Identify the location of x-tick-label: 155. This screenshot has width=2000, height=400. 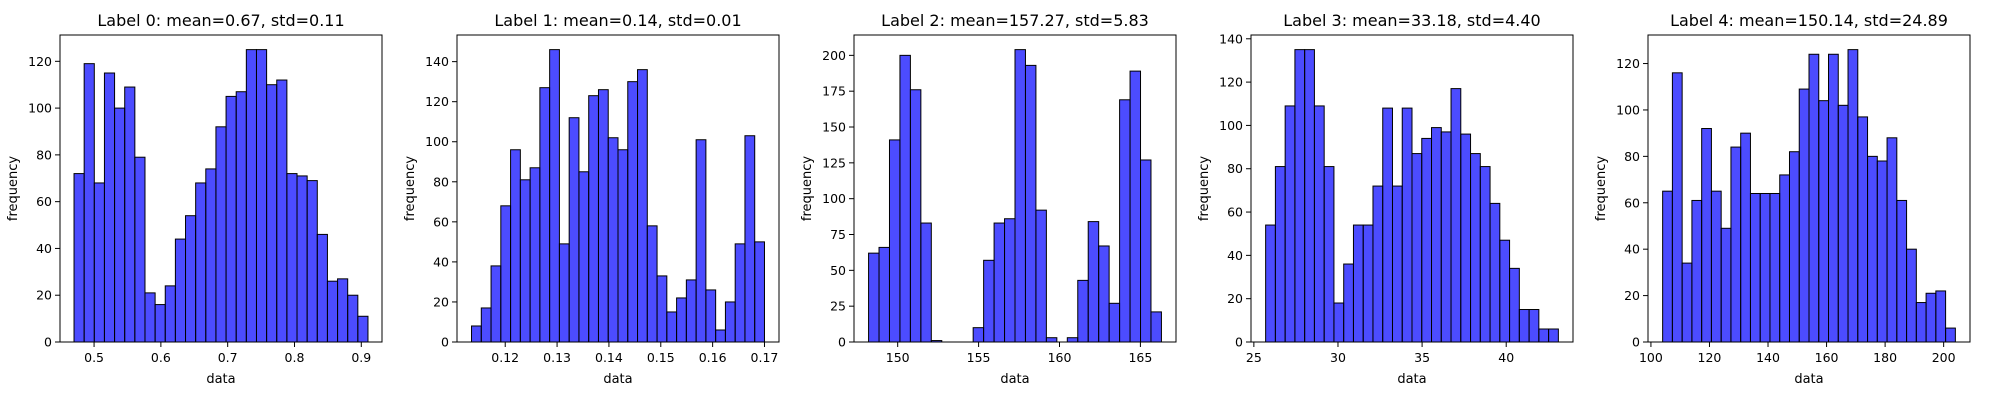
(979, 357).